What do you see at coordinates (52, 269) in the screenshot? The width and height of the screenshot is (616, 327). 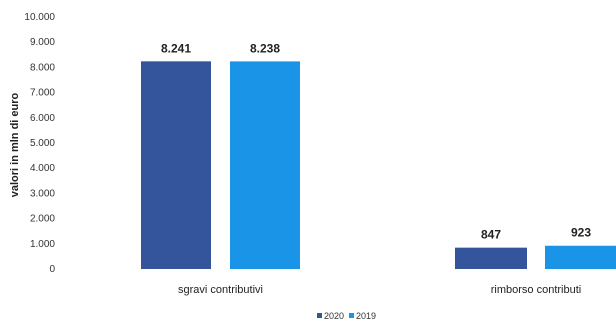 I see `y-tick-label: 0` at bounding box center [52, 269].